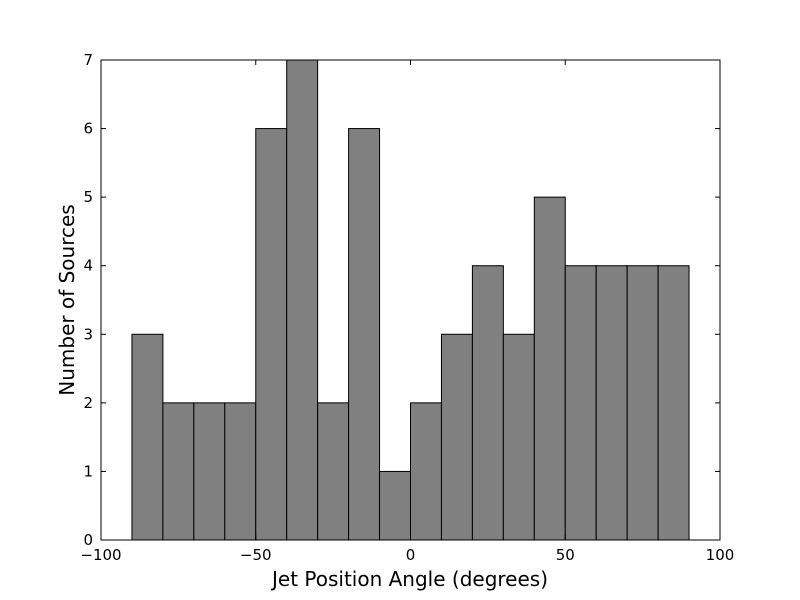 Image resolution: width=800 pixels, height=600 pixels. I want to click on x-tick-label: 0, so click(411, 555).